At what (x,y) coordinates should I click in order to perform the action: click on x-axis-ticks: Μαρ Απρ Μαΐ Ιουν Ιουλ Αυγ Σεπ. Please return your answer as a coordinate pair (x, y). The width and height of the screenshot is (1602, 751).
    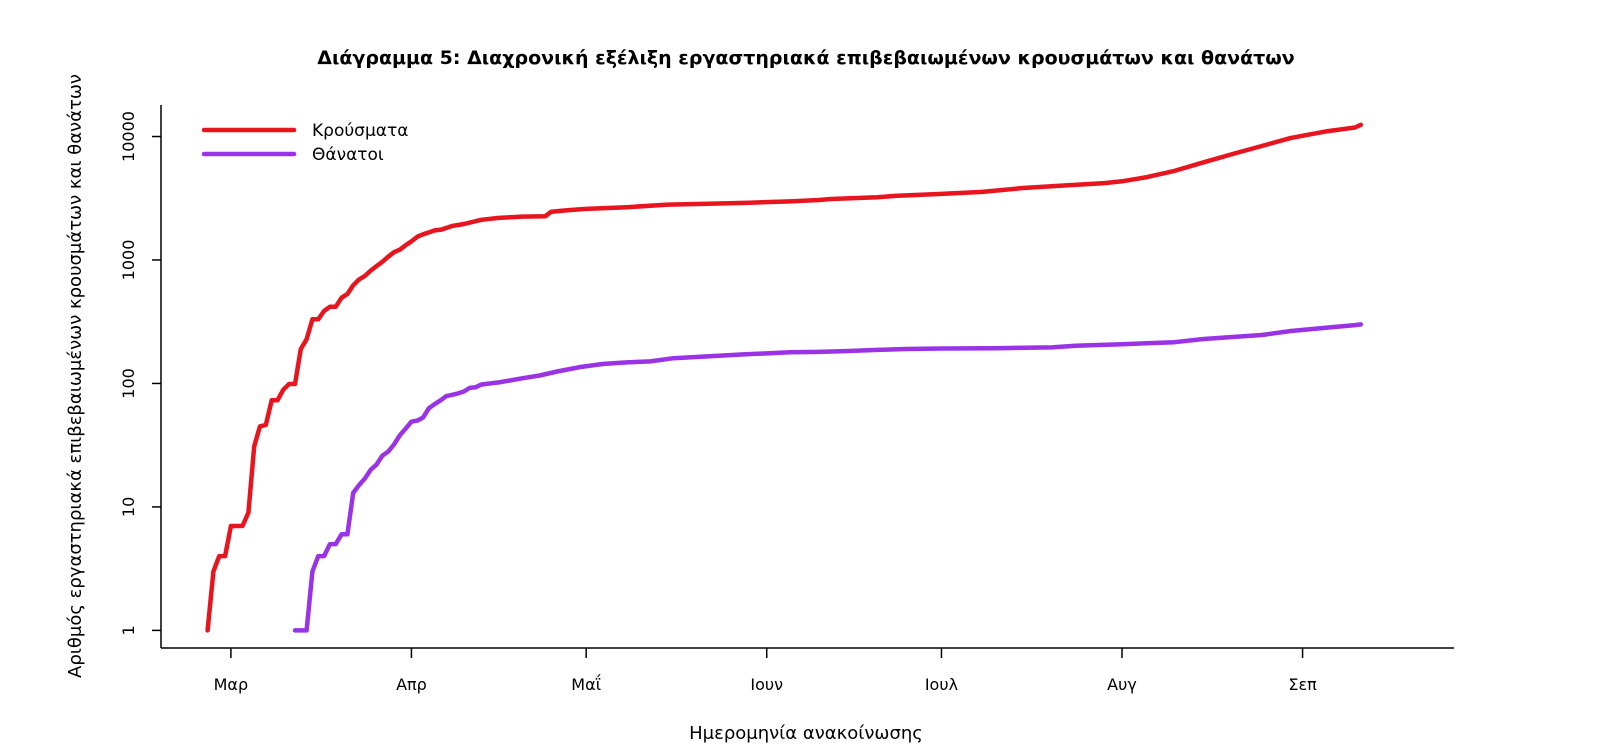
    Looking at the image, I should click on (765, 671).